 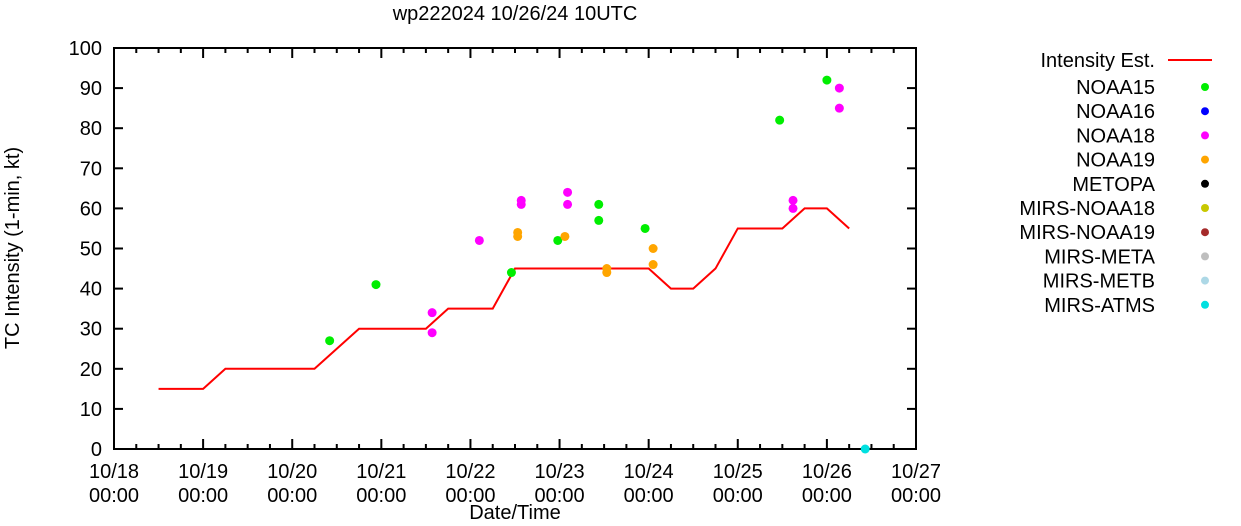 What do you see at coordinates (1113, 185) in the screenshot?
I see `legend-label: METOPA` at bounding box center [1113, 185].